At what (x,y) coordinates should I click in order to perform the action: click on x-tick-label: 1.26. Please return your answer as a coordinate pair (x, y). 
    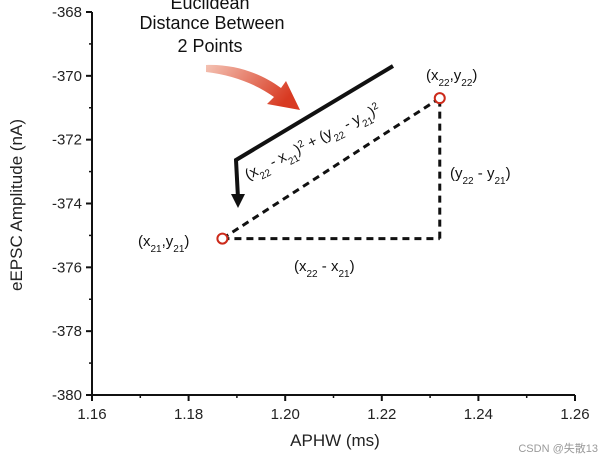
    Looking at the image, I should click on (574, 414).